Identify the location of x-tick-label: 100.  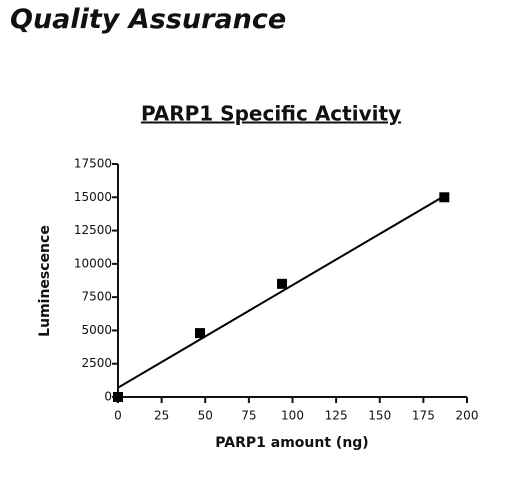
(292, 416).